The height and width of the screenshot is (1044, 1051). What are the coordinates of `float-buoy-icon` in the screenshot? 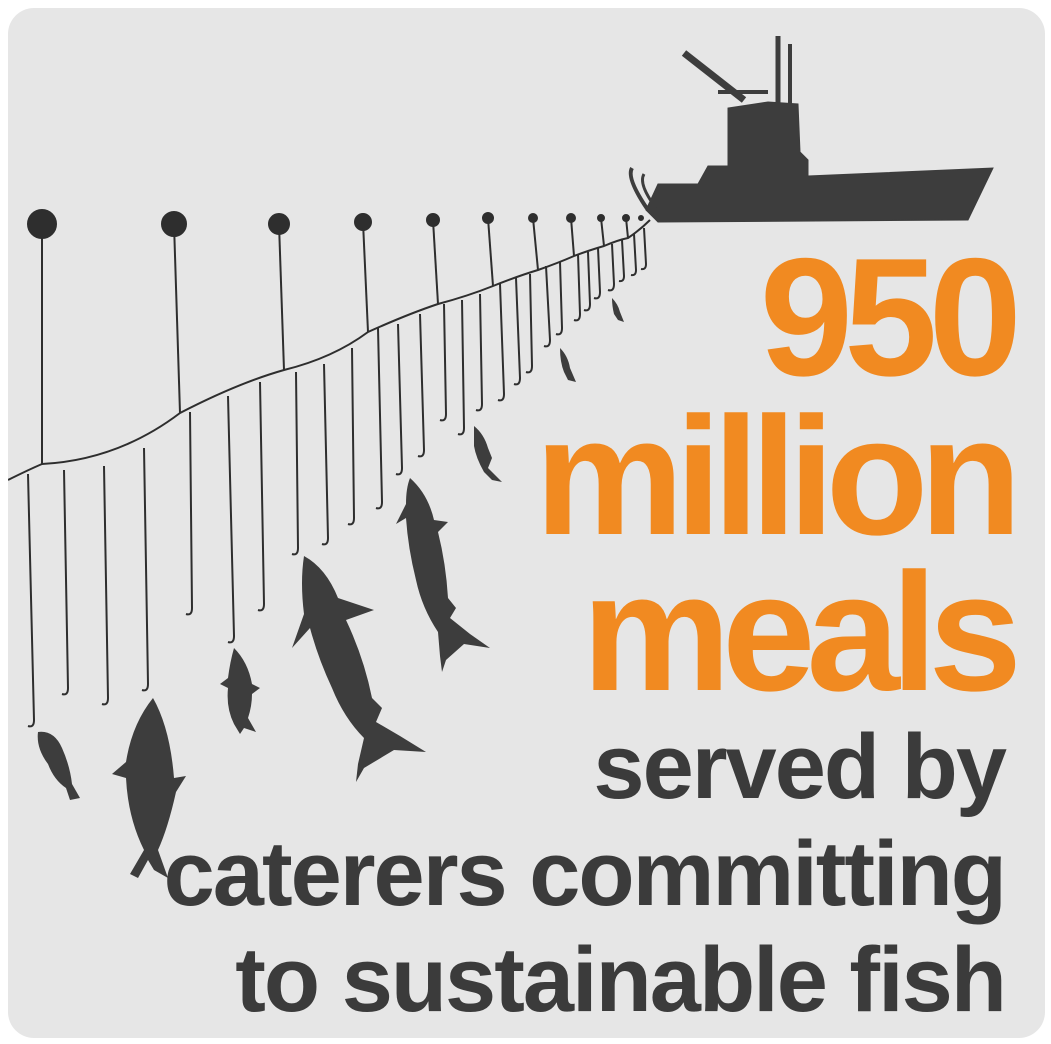 It's located at (641, 218).